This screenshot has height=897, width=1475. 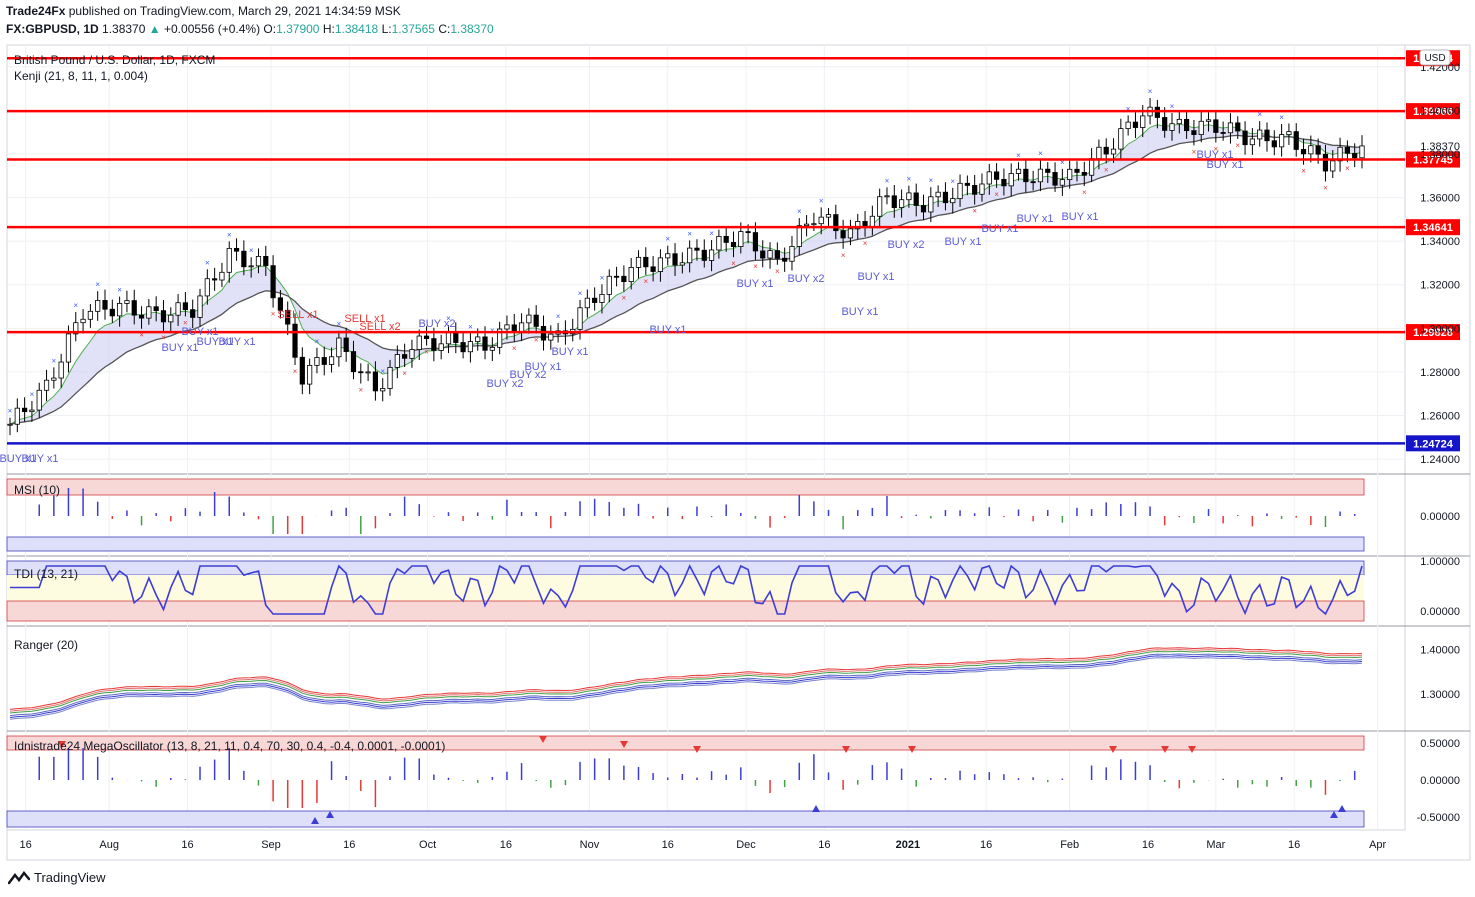 What do you see at coordinates (1440, 286) in the screenshot?
I see `price-tick-label: 1.32000` at bounding box center [1440, 286].